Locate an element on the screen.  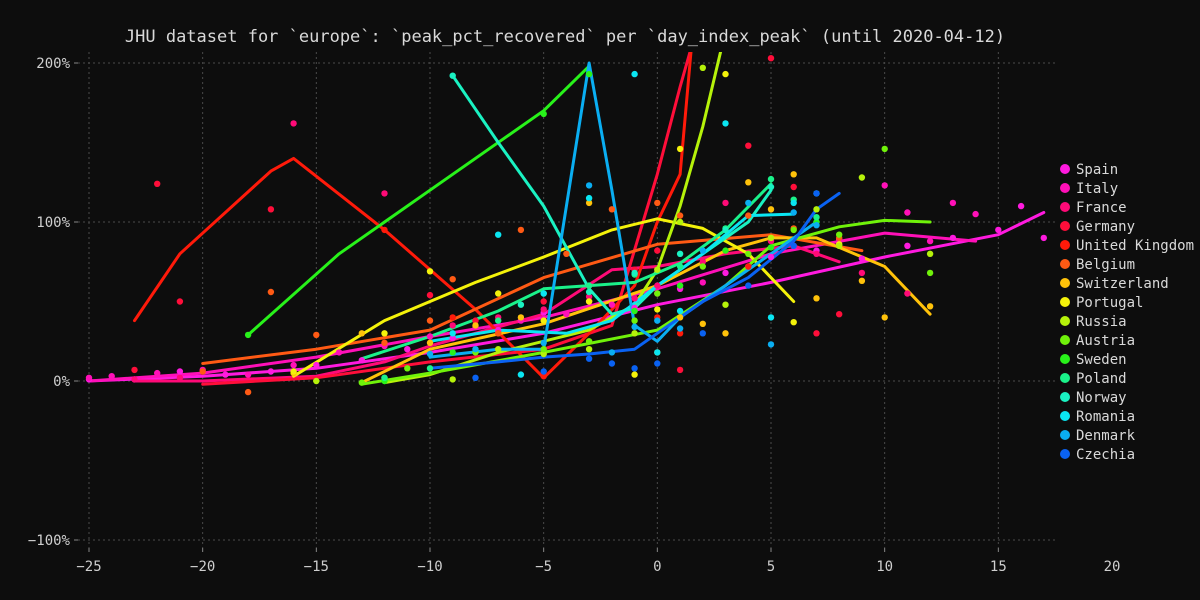
legend-item: Italy is located at coordinates (1089, 189).